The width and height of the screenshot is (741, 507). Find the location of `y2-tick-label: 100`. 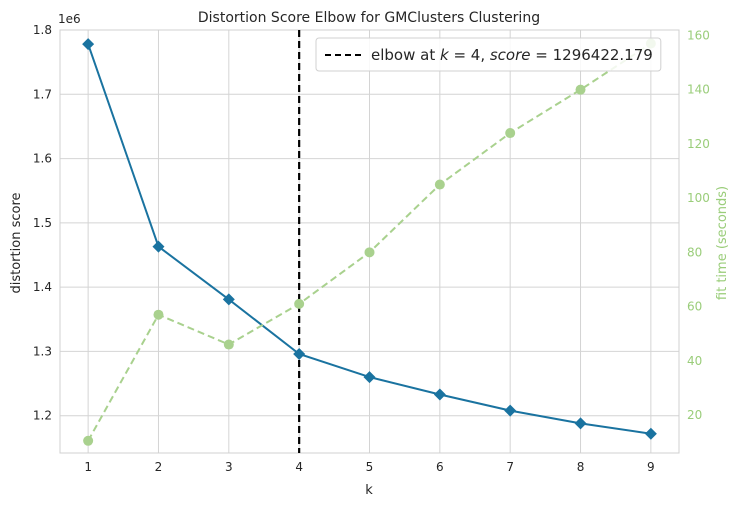

y2-tick-label: 100 is located at coordinates (698, 198).